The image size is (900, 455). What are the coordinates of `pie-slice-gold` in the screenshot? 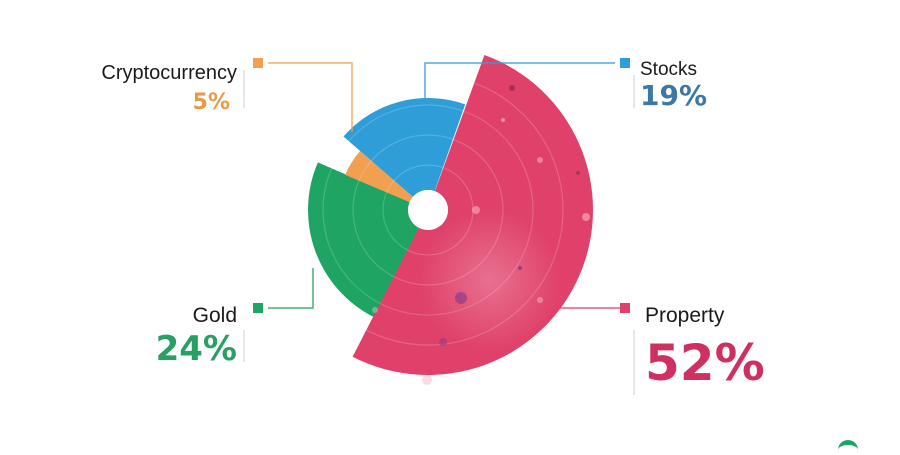 It's located at (363, 239).